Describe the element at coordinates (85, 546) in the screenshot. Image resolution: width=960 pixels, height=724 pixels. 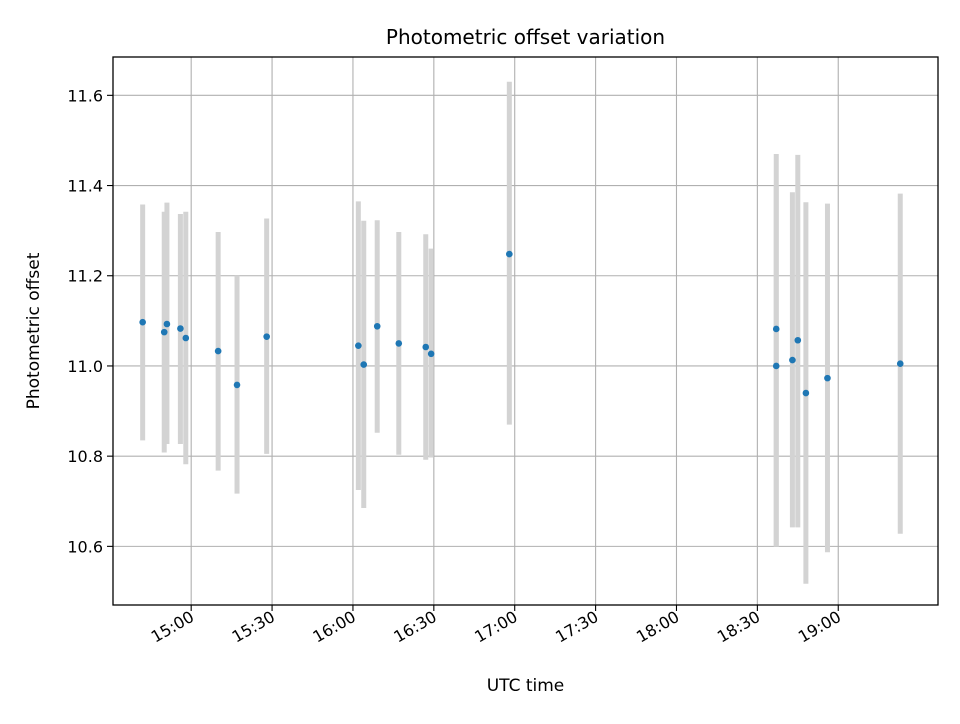
I see `y-tick-label: 10.6` at that location.